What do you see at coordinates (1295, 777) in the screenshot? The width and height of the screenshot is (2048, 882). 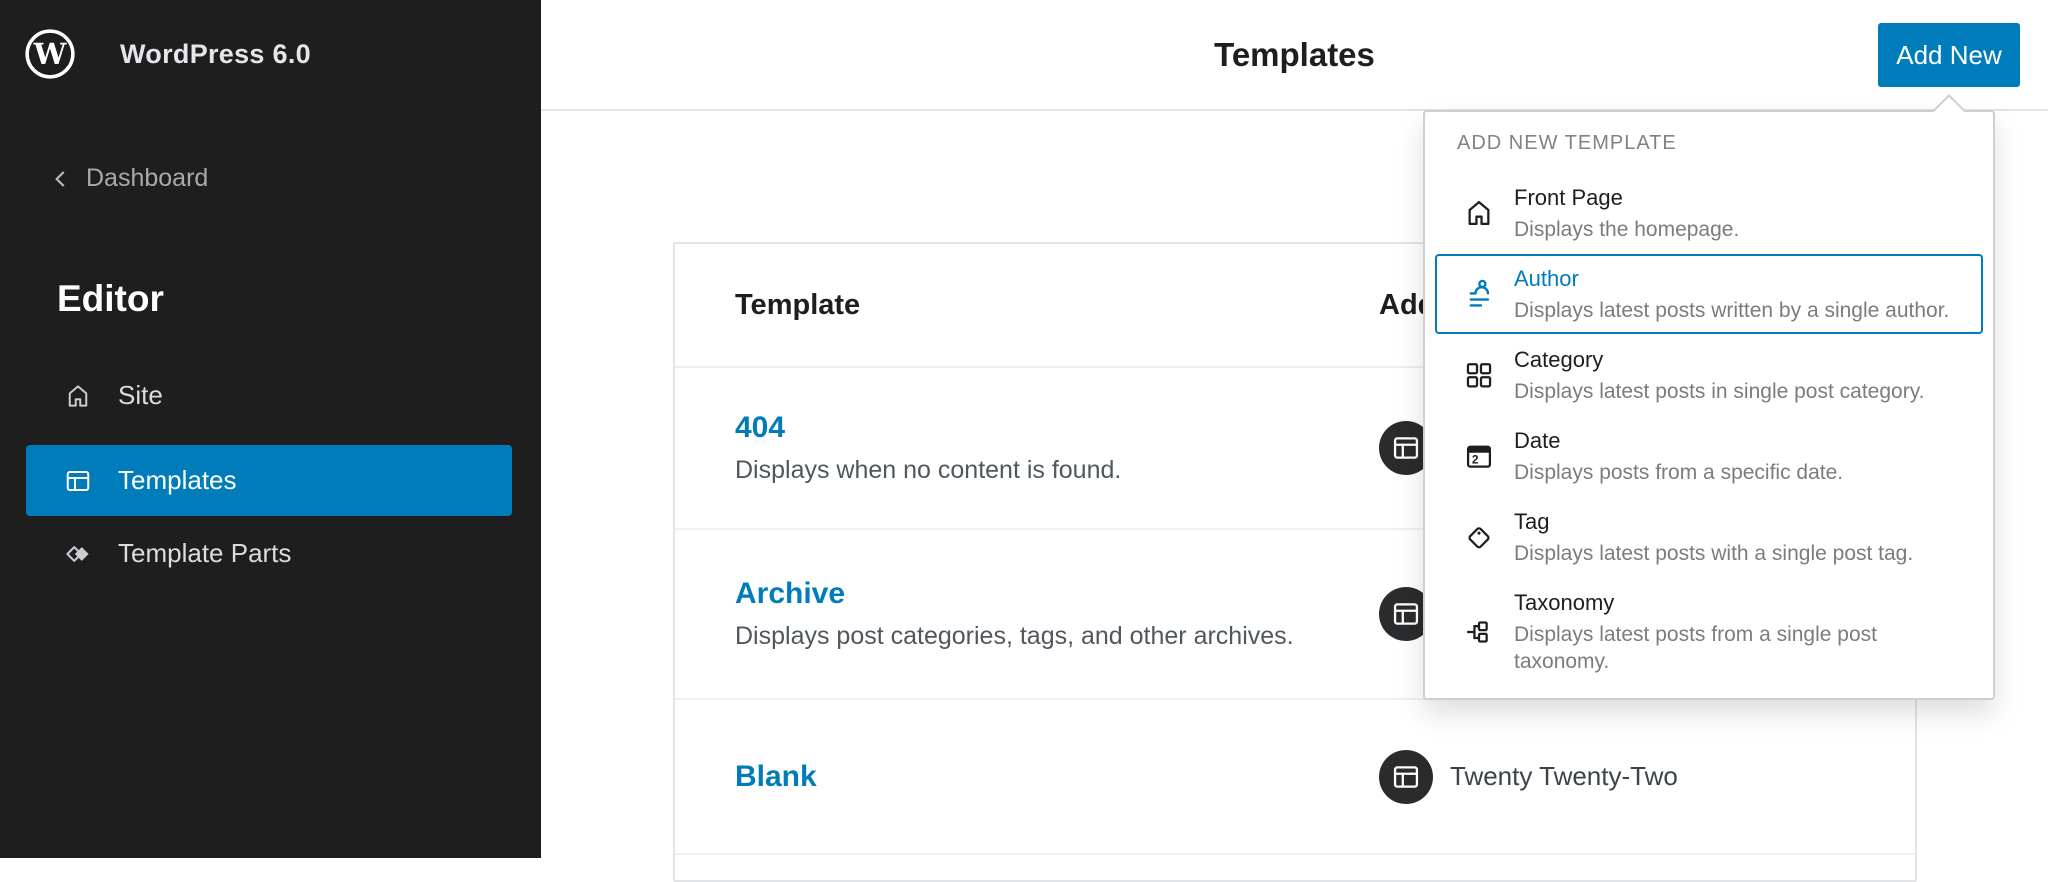 I see `table-row: Blank Twenty Twenty-Two` at bounding box center [1295, 777].